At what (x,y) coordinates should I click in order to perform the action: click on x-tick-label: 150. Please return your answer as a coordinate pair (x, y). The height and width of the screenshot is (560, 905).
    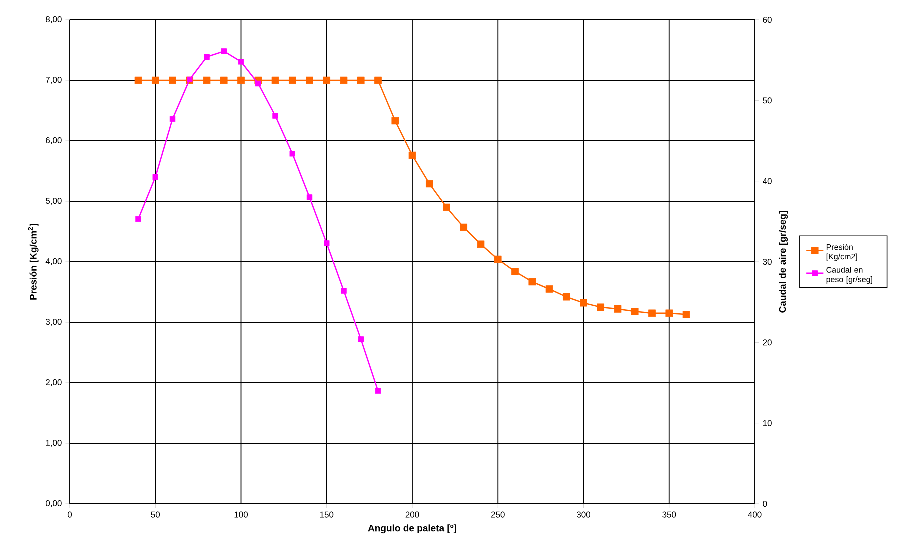
    Looking at the image, I should click on (327, 515).